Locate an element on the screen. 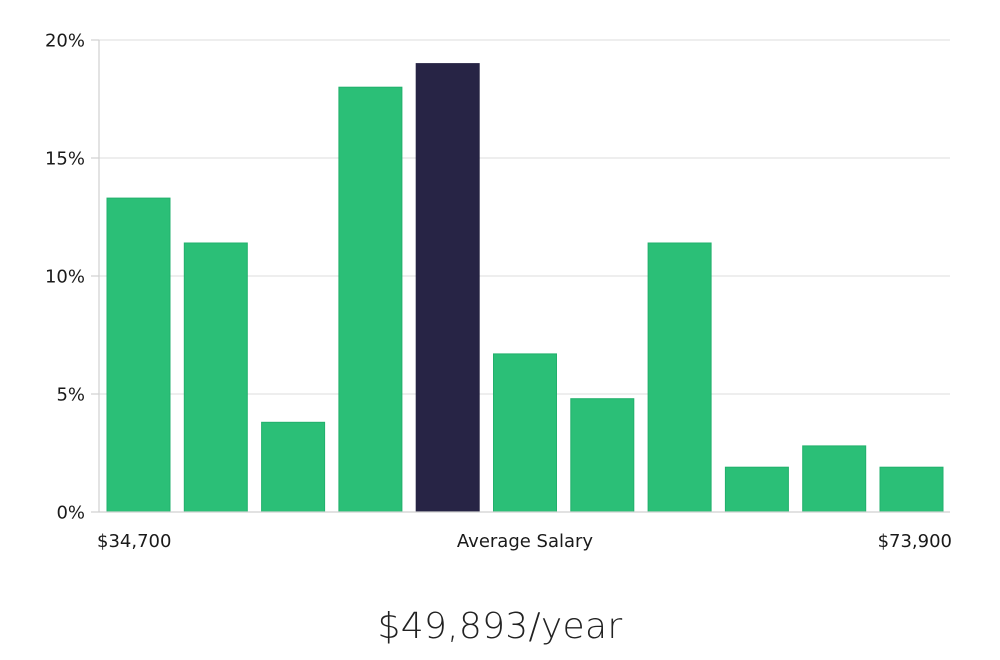  x-axis-center-label: Average Salary is located at coordinates (525, 541).